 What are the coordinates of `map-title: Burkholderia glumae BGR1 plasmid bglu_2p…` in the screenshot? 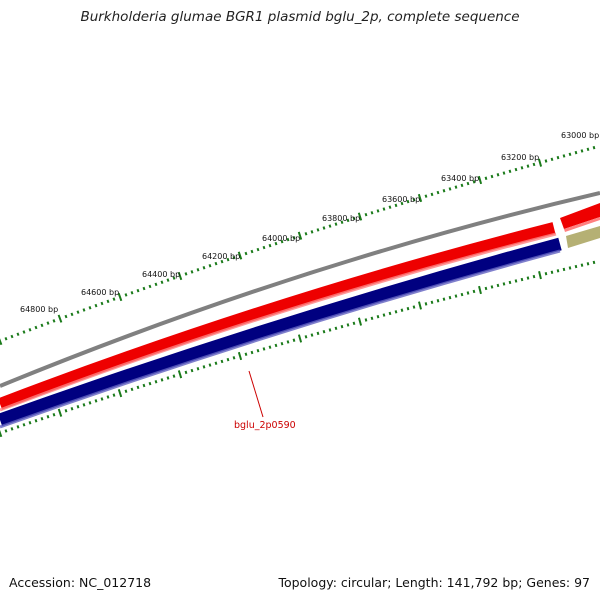 It's located at (300, 17).